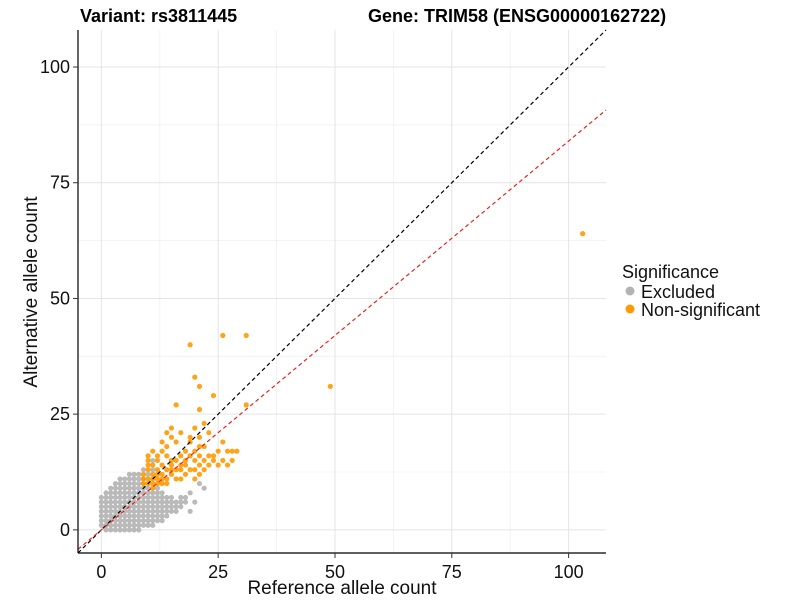 The width and height of the screenshot is (800, 600). I want to click on y-tick-label: 75, so click(60, 183).